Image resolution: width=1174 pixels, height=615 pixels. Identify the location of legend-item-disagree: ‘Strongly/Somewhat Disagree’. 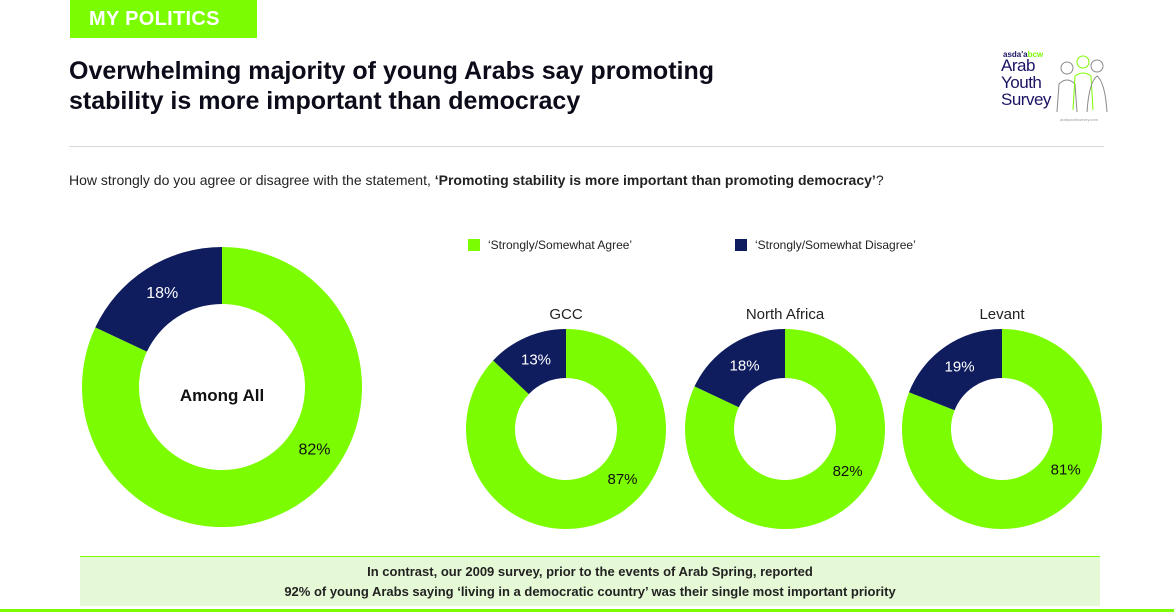
(825, 245).